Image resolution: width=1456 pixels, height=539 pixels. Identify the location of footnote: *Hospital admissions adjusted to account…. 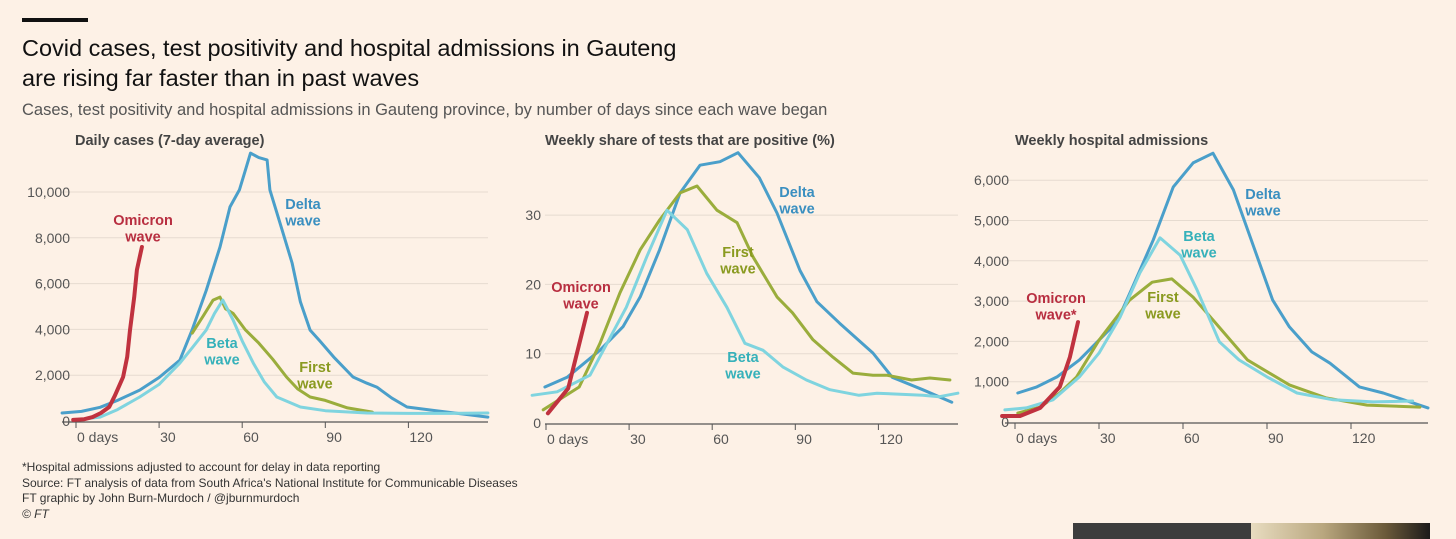
(201, 467).